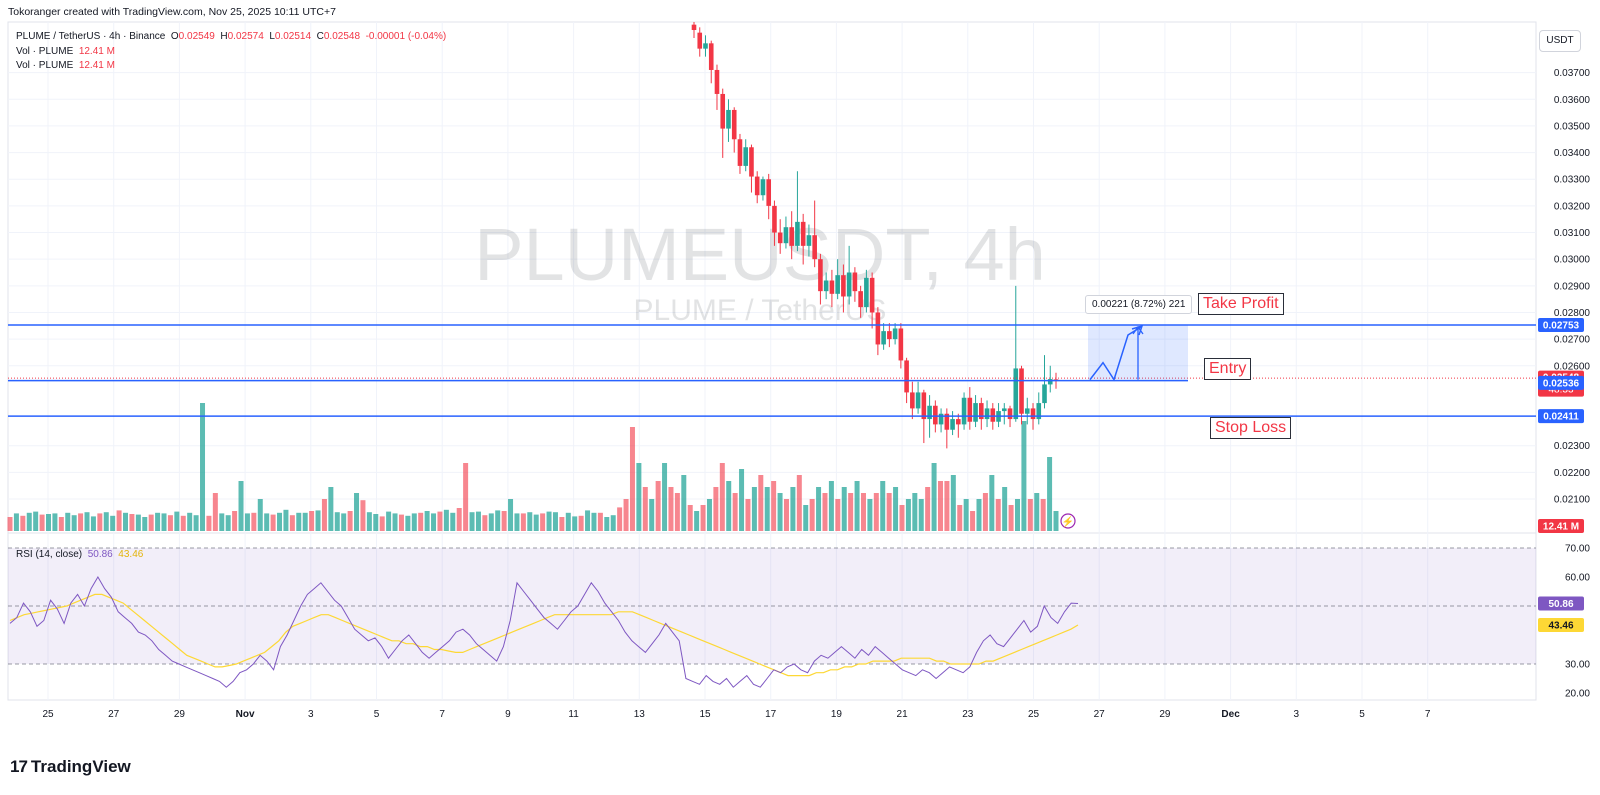 This screenshot has width=1600, height=795. What do you see at coordinates (272, 36) in the screenshot?
I see `low-label: L` at bounding box center [272, 36].